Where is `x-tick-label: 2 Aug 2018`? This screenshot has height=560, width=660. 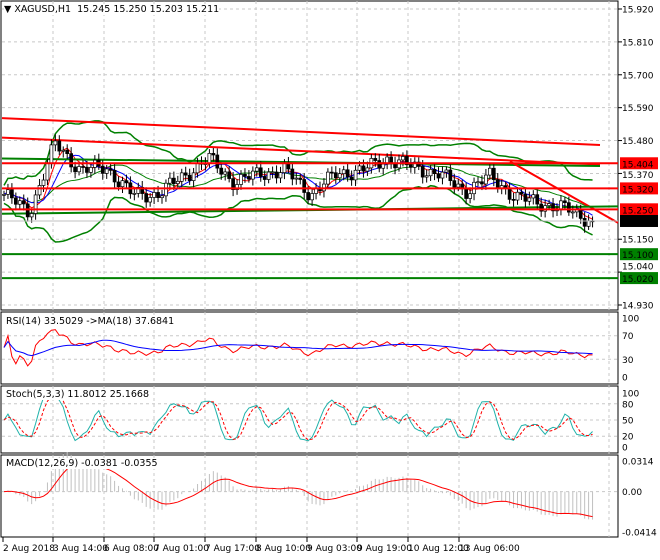 x-tick-label: 2 Aug 2018 is located at coordinates (29, 549).